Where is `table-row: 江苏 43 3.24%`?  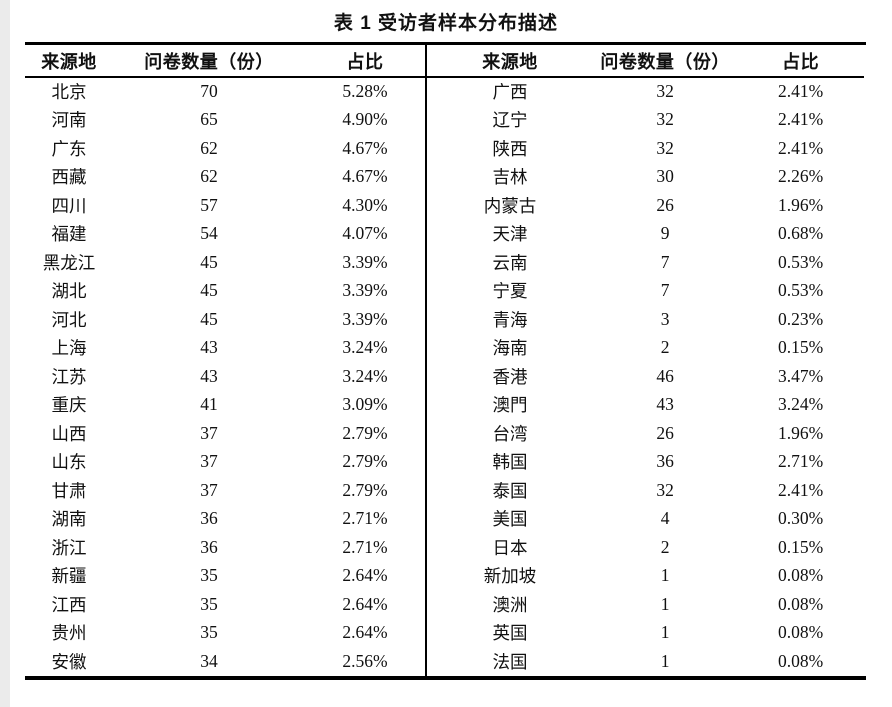
table-row: 江苏 43 3.24% is located at coordinates (225, 376).